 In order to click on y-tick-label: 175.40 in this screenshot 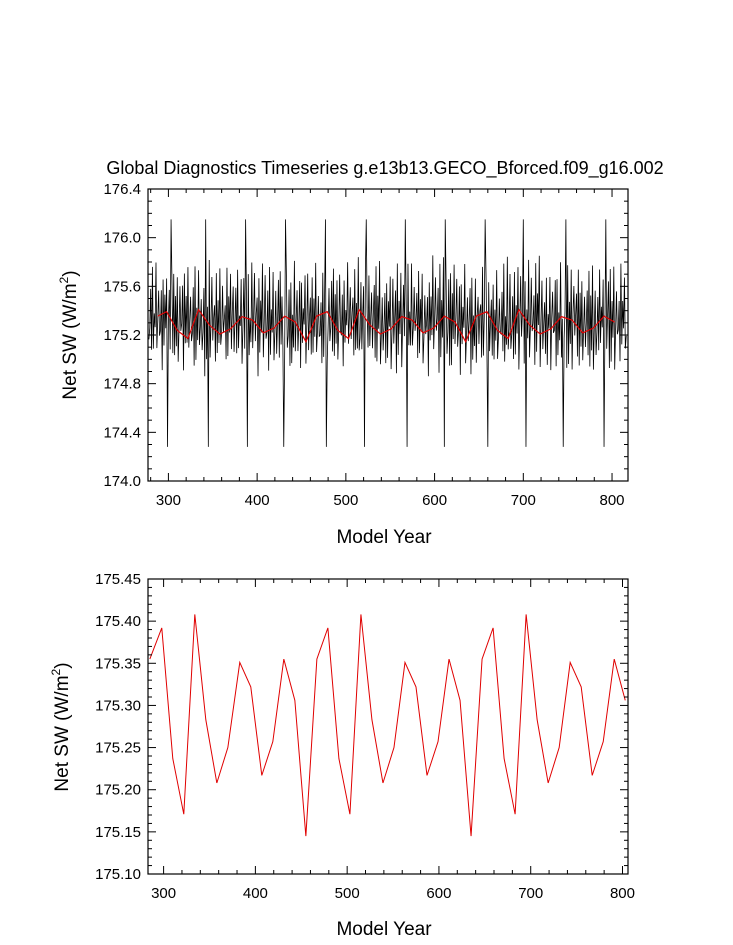, I will do `click(118, 621)`.